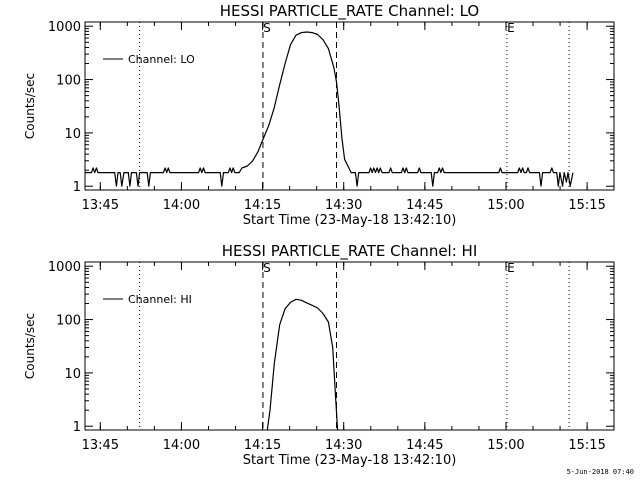  Describe the element at coordinates (30, 346) in the screenshot. I see `chart2-y-axis-label: Counts/sec` at that location.